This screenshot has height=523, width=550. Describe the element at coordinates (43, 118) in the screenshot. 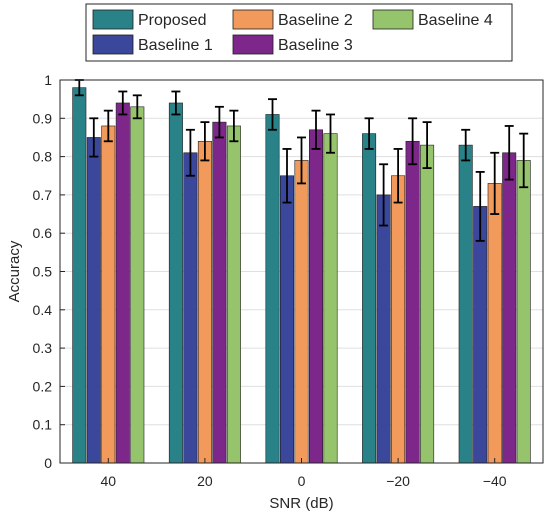

I see `y-tick-label: 0.9` at that location.